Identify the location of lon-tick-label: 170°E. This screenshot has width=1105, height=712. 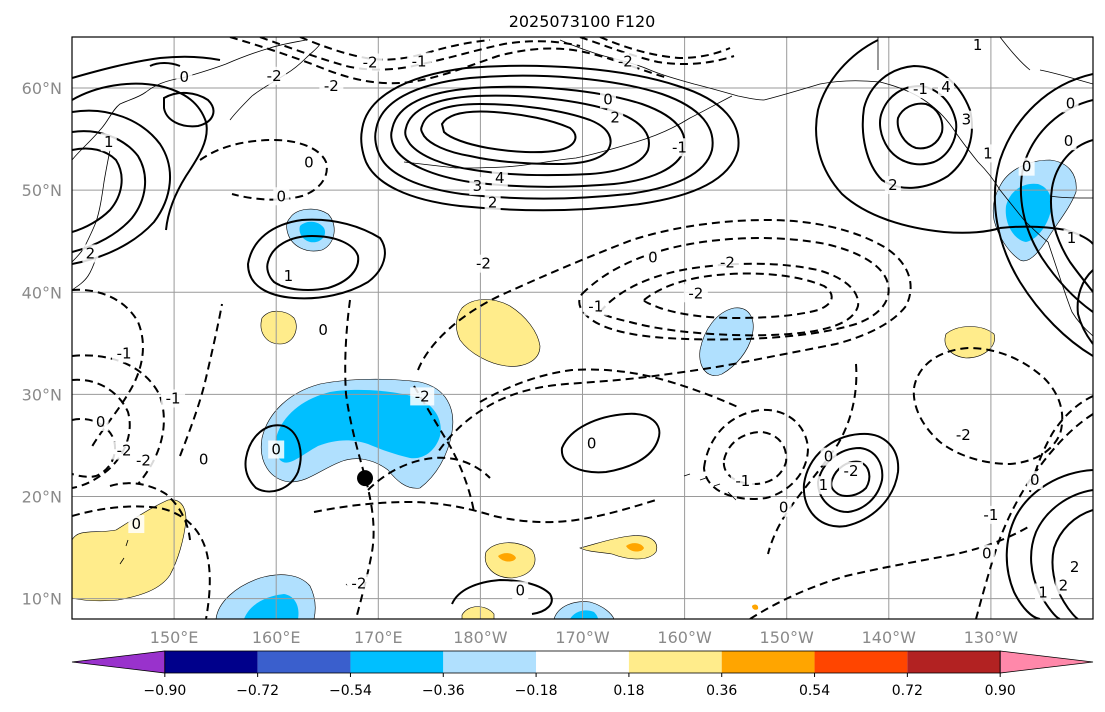
(378, 637).